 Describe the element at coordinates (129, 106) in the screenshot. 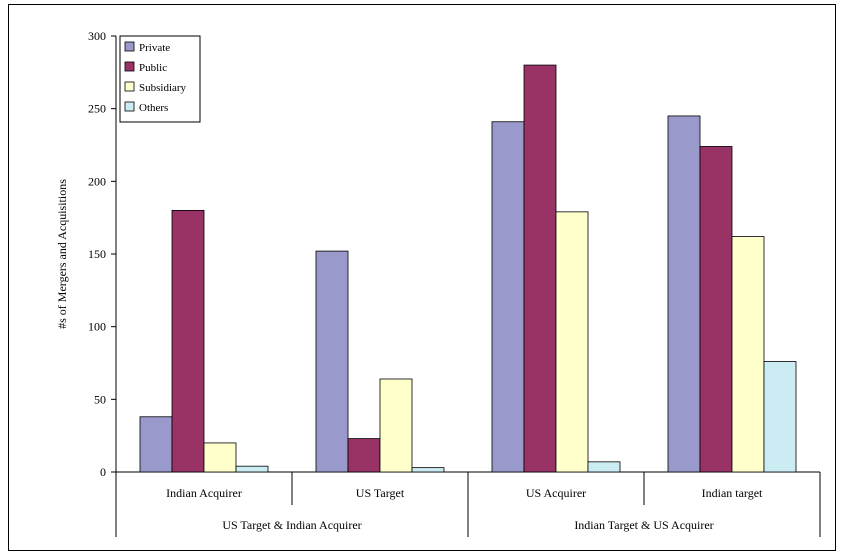

I see `legend-swatch-others` at that location.